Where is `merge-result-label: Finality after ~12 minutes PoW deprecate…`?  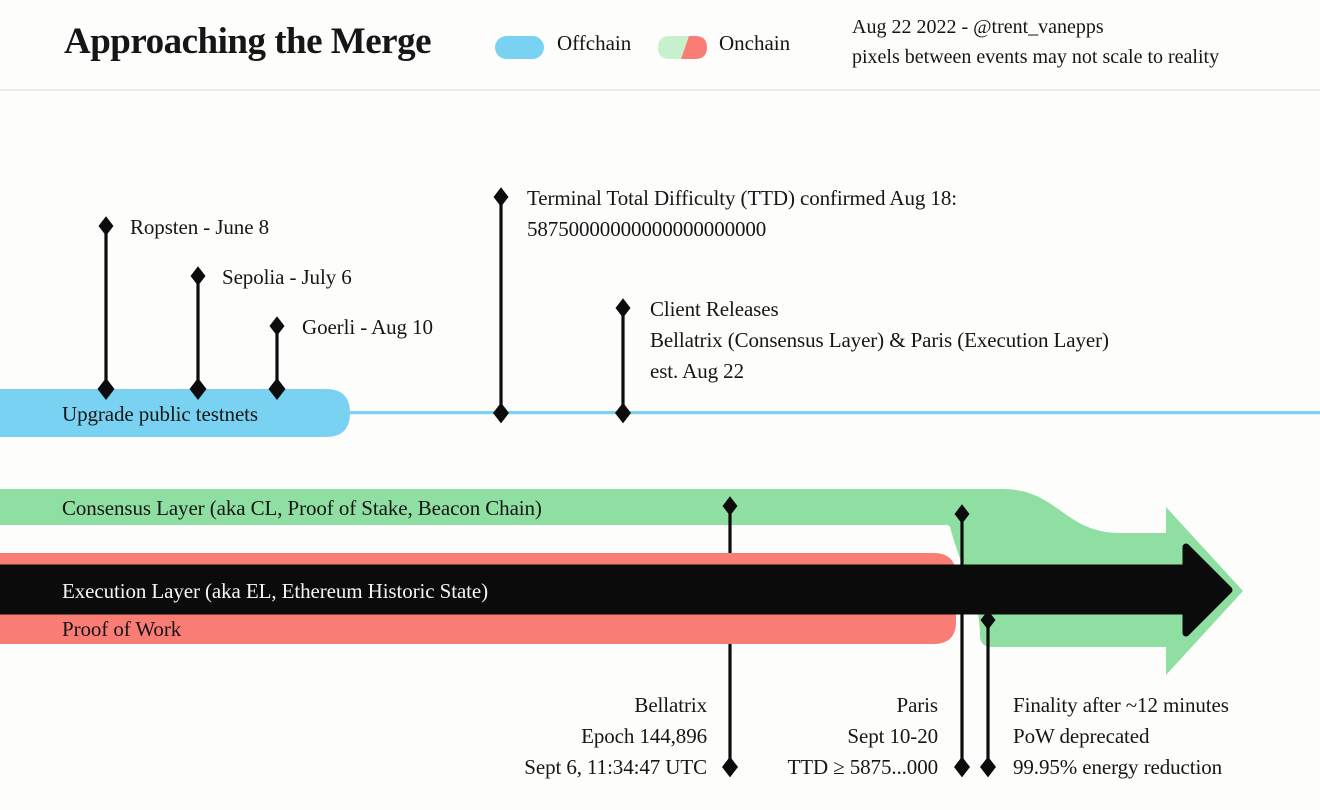
merge-result-label: Finality after ~12 minutes PoW deprecate… is located at coordinates (1121, 736).